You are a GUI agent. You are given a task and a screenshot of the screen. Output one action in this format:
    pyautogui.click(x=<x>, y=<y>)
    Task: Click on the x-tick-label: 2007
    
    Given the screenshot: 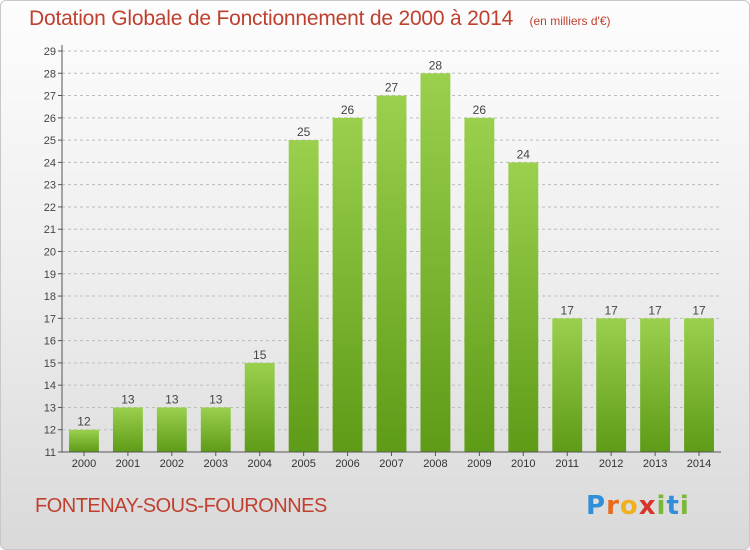 What is the action you would take?
    pyautogui.click(x=391, y=464)
    